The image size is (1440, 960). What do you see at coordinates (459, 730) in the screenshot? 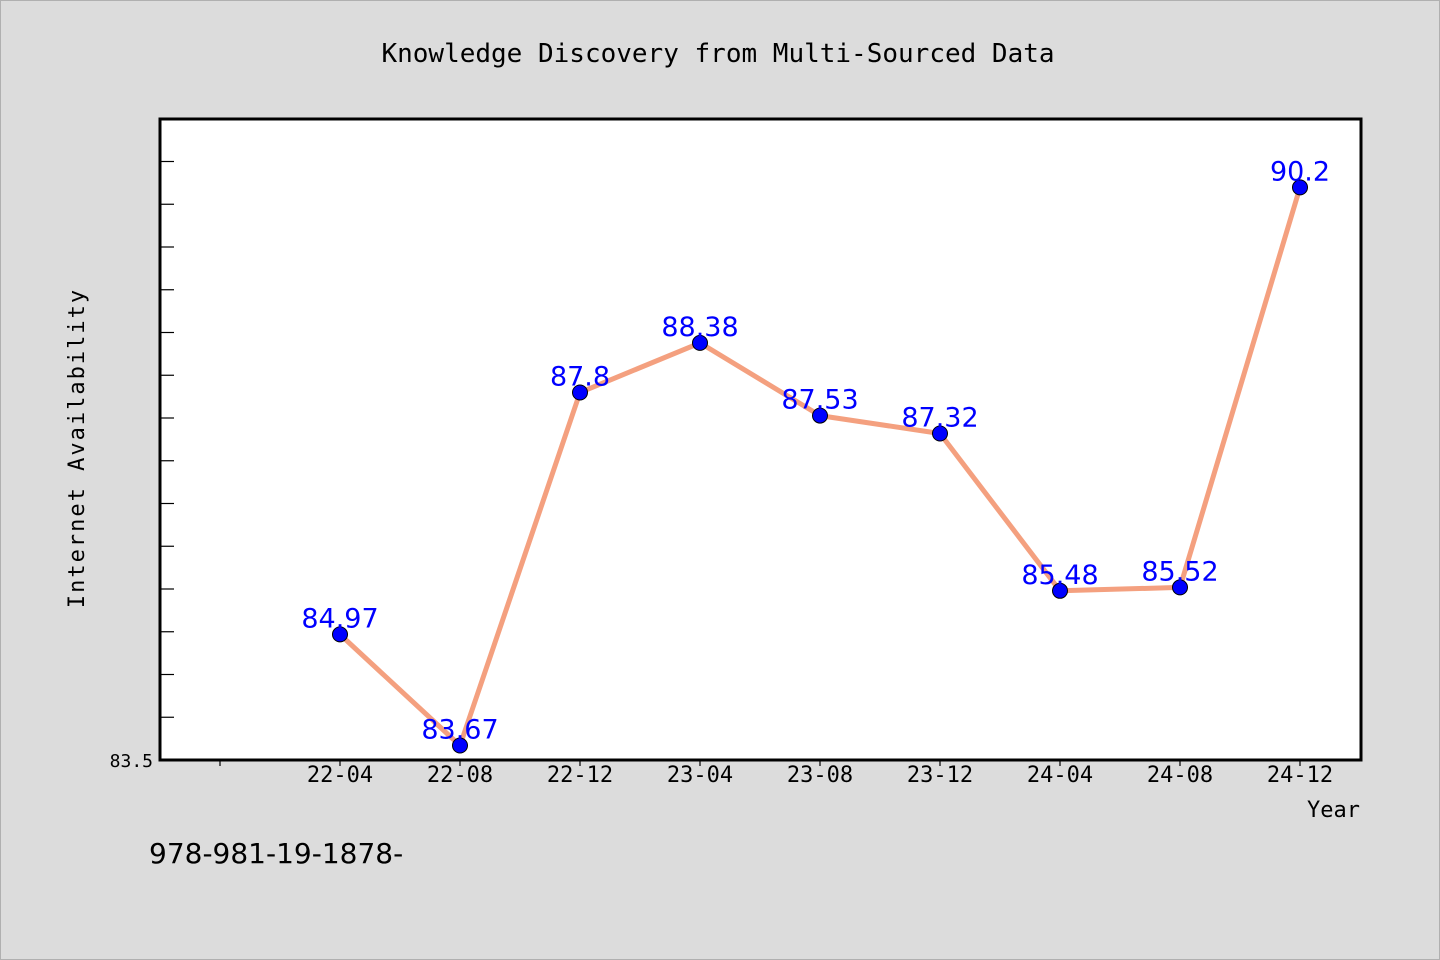
I see `data-label: 83.67` at bounding box center [459, 730].